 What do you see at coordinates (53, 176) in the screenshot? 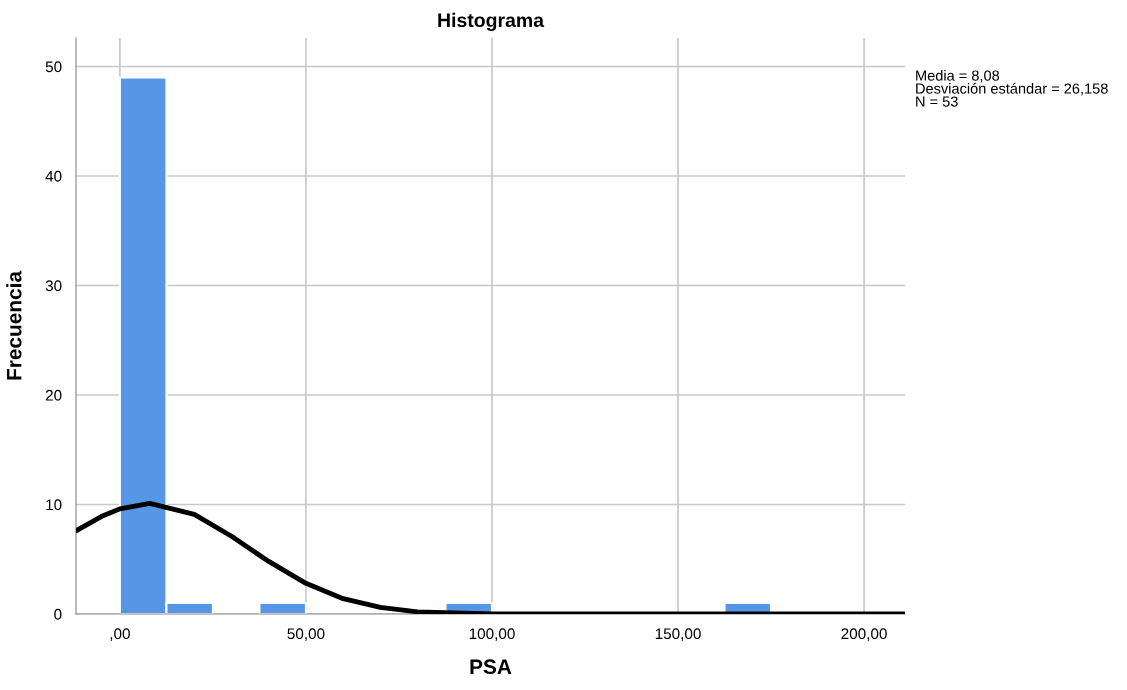
I see `y-tick-label: 40` at bounding box center [53, 176].